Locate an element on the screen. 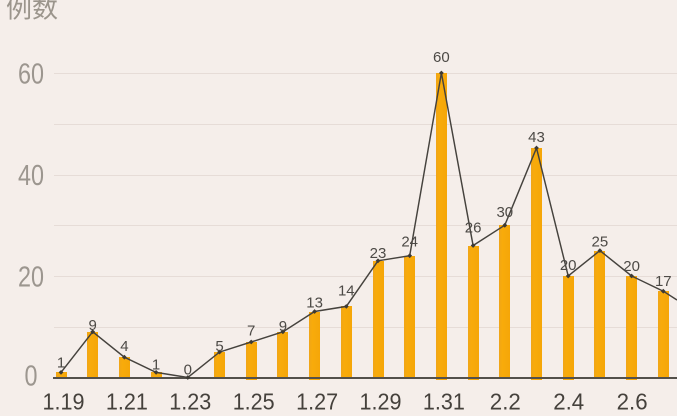 The height and width of the screenshot is (416, 677). svg-text: 2.2 is located at coordinates (505, 402).